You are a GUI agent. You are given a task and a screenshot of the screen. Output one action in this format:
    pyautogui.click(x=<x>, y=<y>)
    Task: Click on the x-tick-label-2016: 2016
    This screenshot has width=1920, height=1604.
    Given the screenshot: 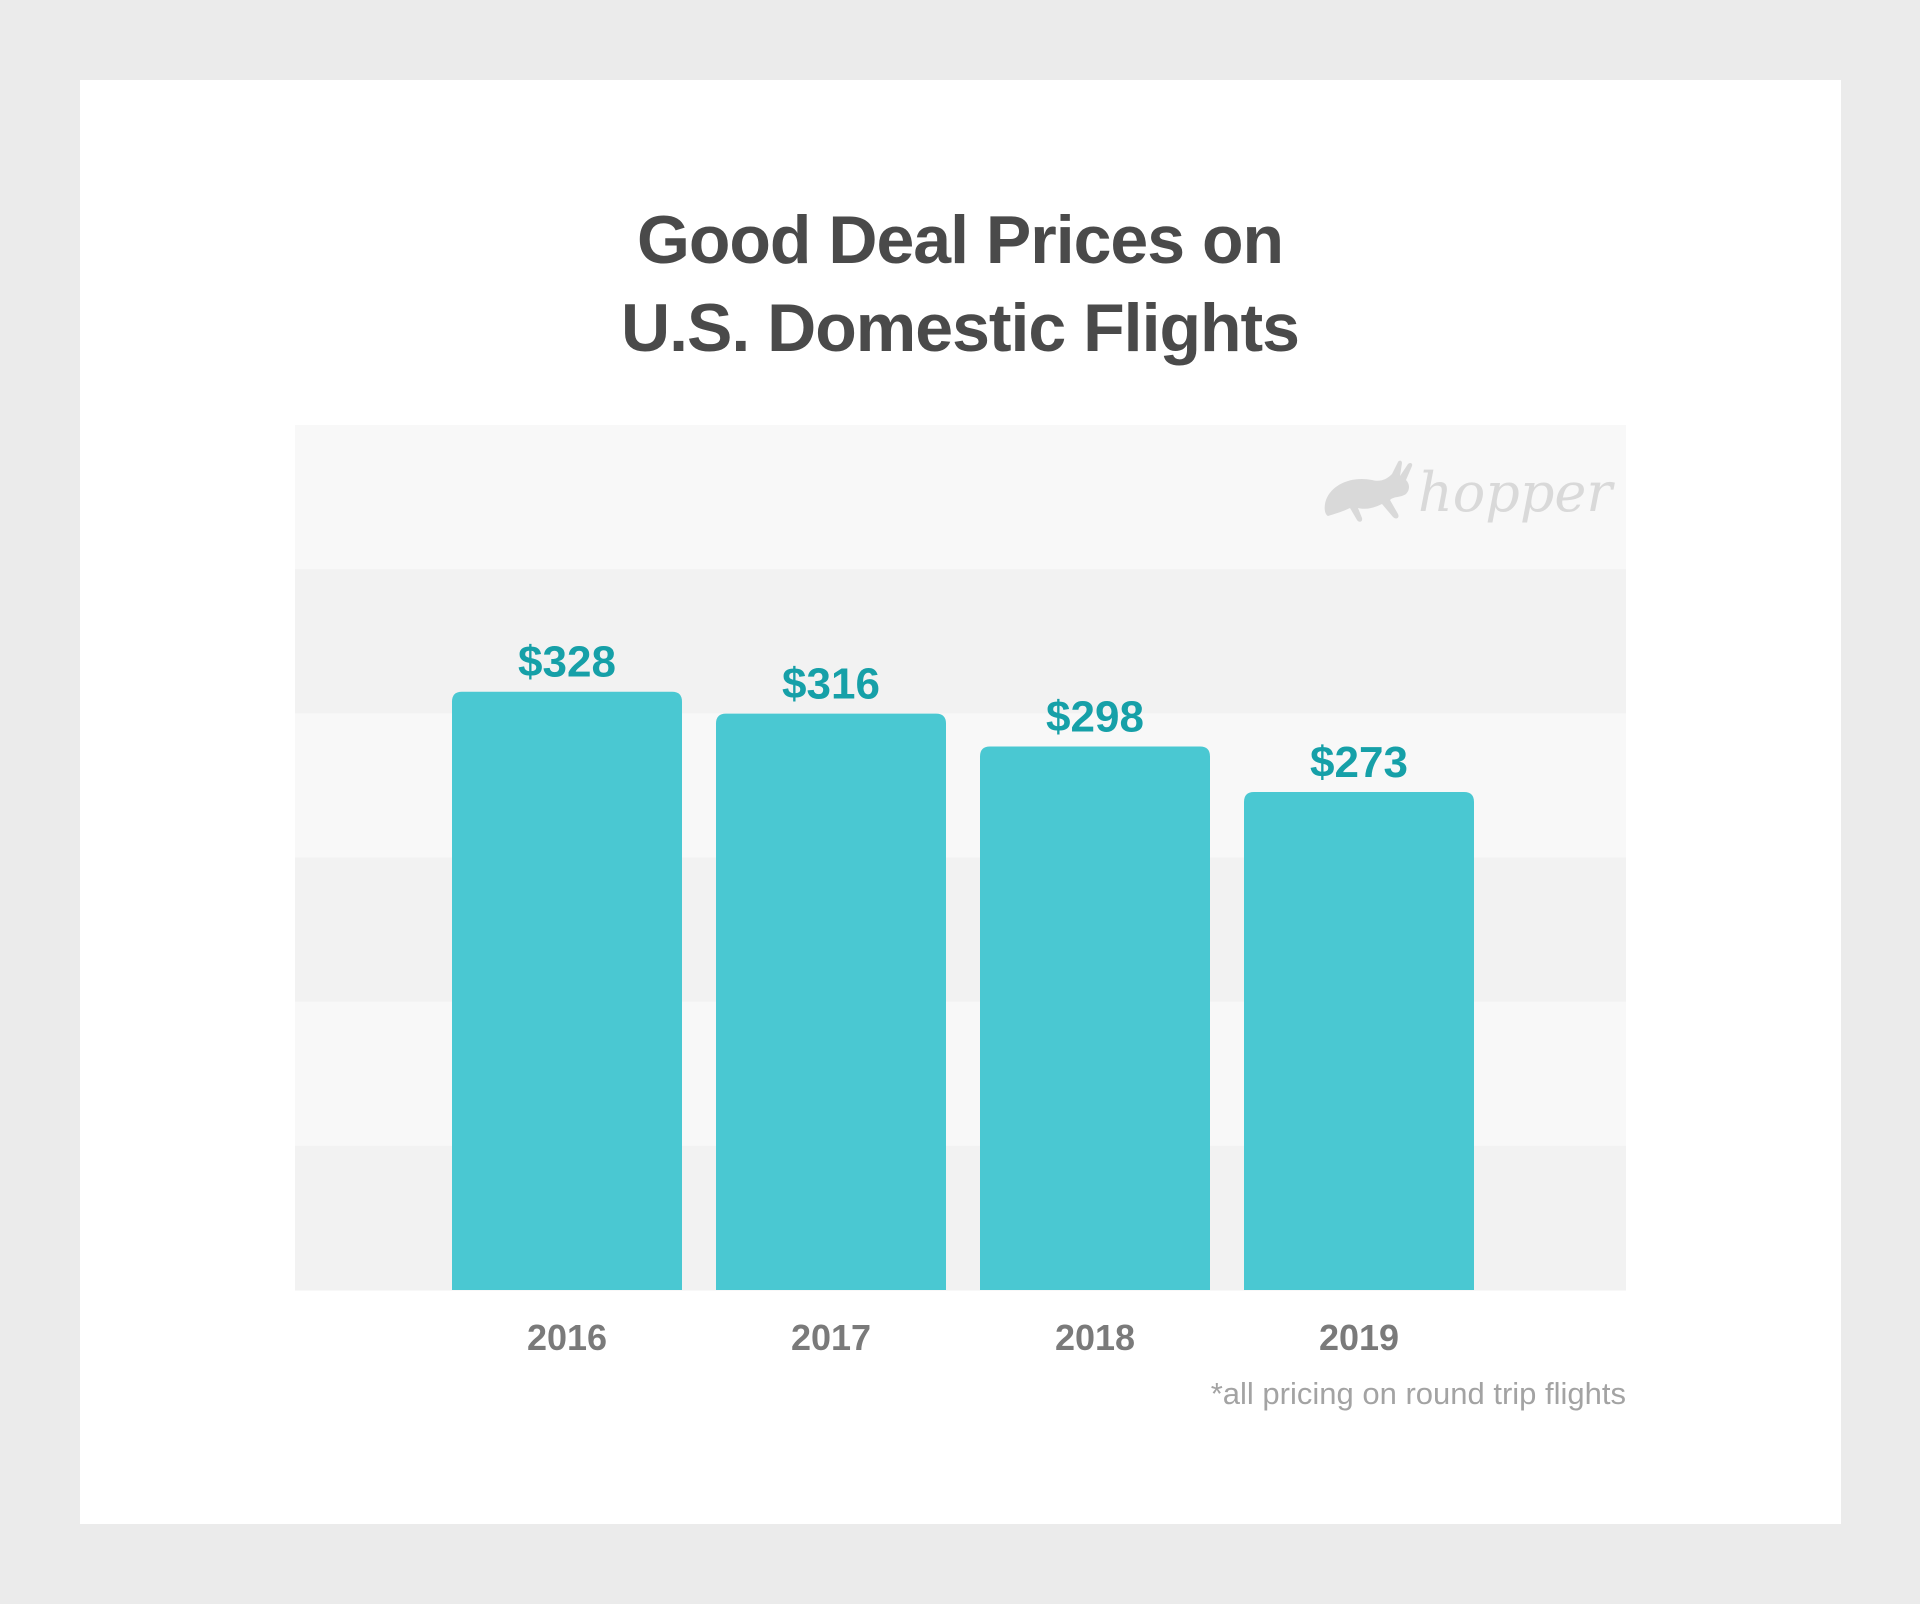 What is the action you would take?
    pyautogui.click(x=567, y=1337)
    